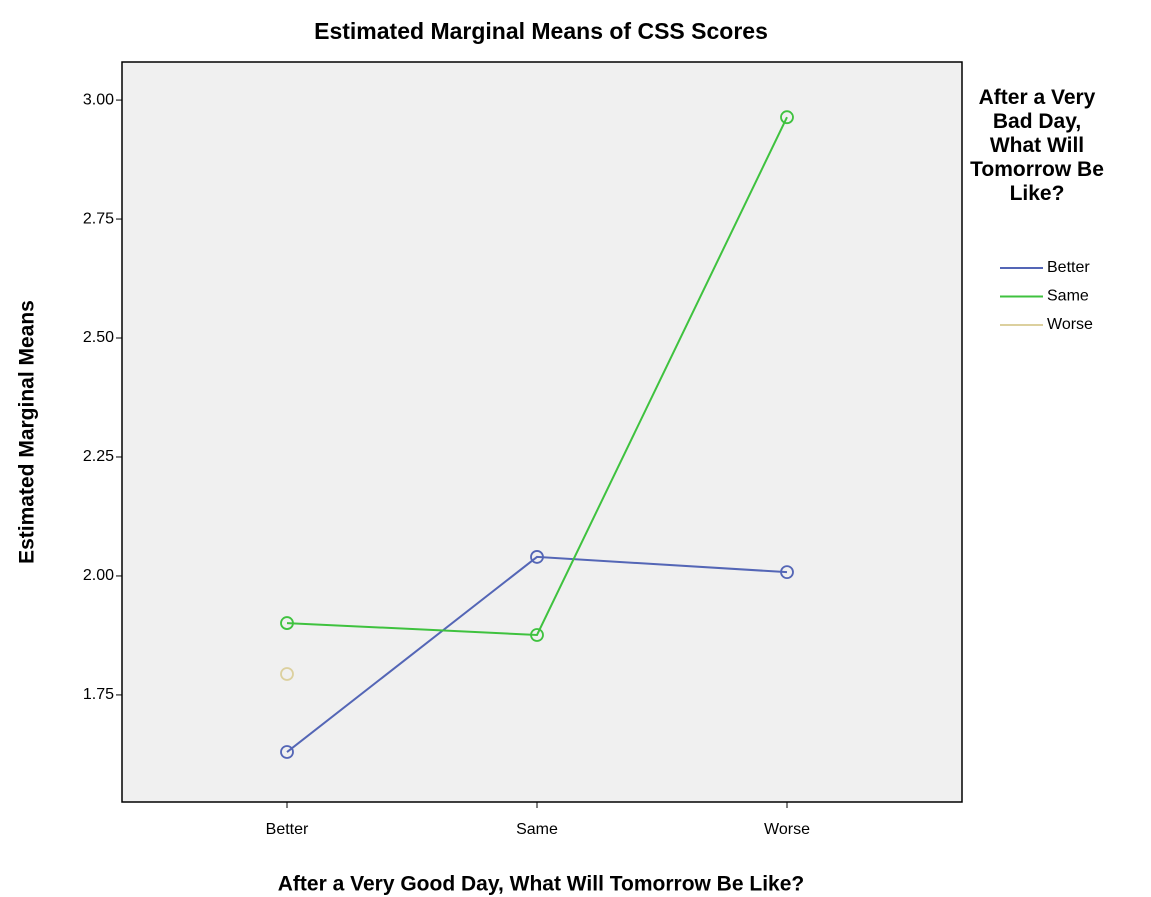  I want to click on x-tick-label: Worse, so click(787, 829).